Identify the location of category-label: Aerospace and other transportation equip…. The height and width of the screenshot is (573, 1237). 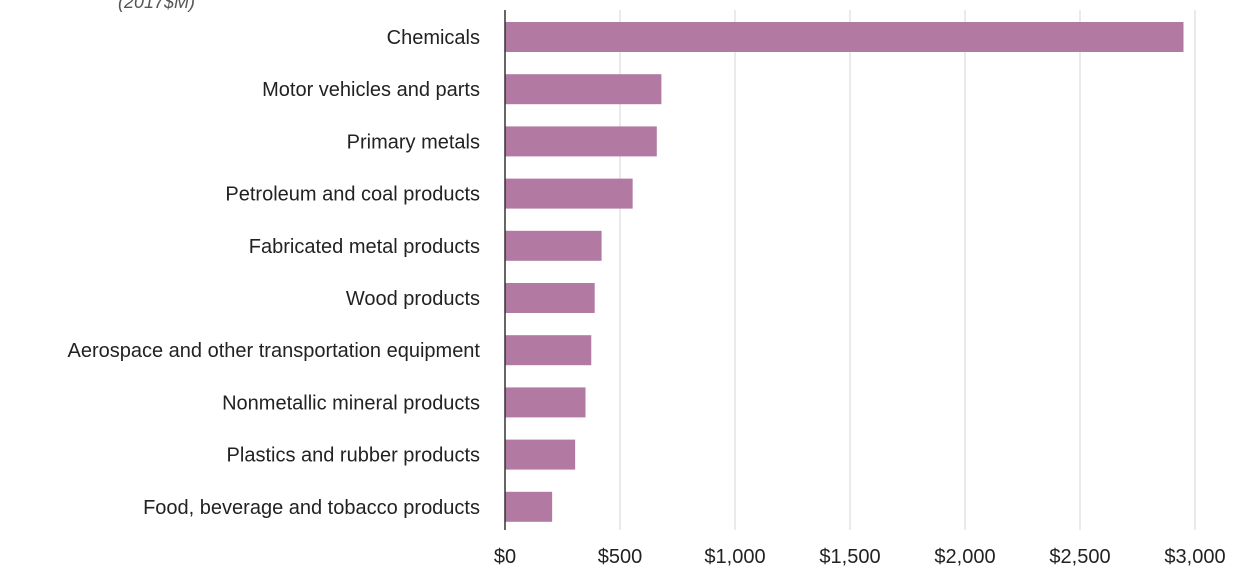
(274, 351).